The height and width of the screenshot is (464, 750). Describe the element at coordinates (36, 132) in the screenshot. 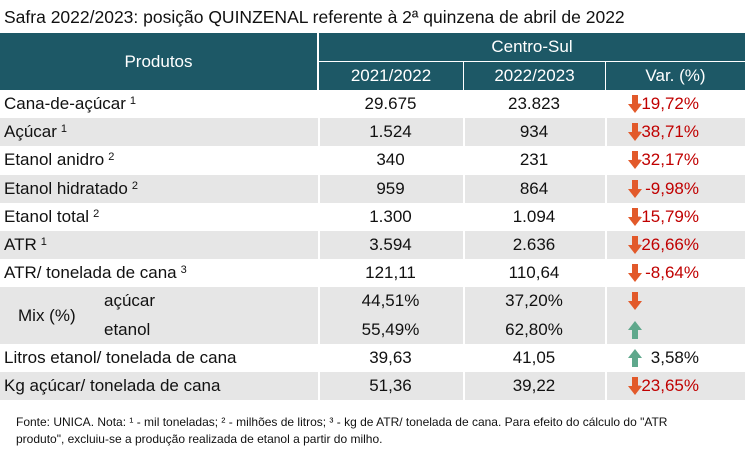

I see `row-label: Açúcar 1` at that location.